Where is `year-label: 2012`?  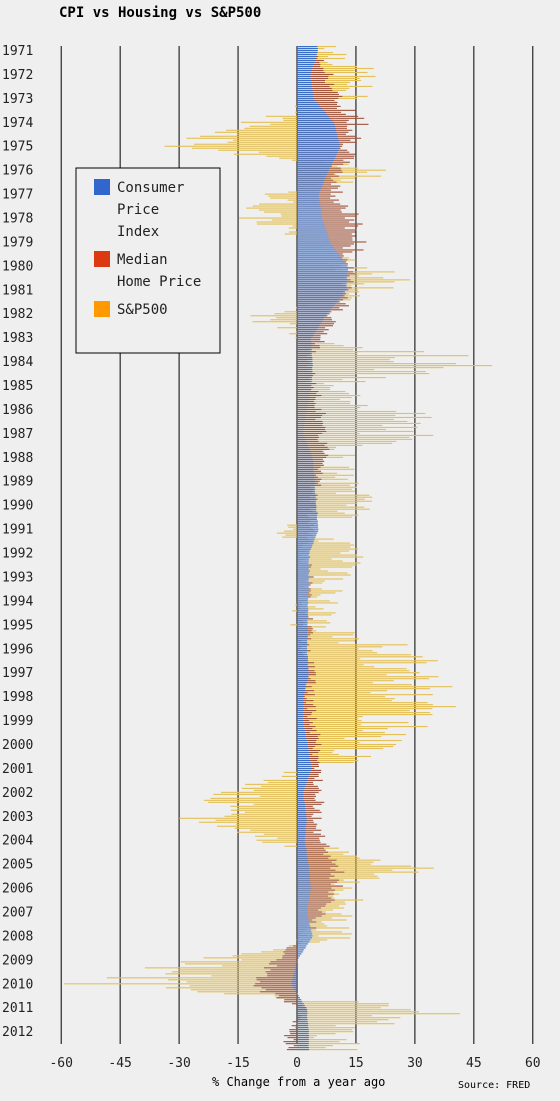 year-label: 2012 is located at coordinates (17, 1032).